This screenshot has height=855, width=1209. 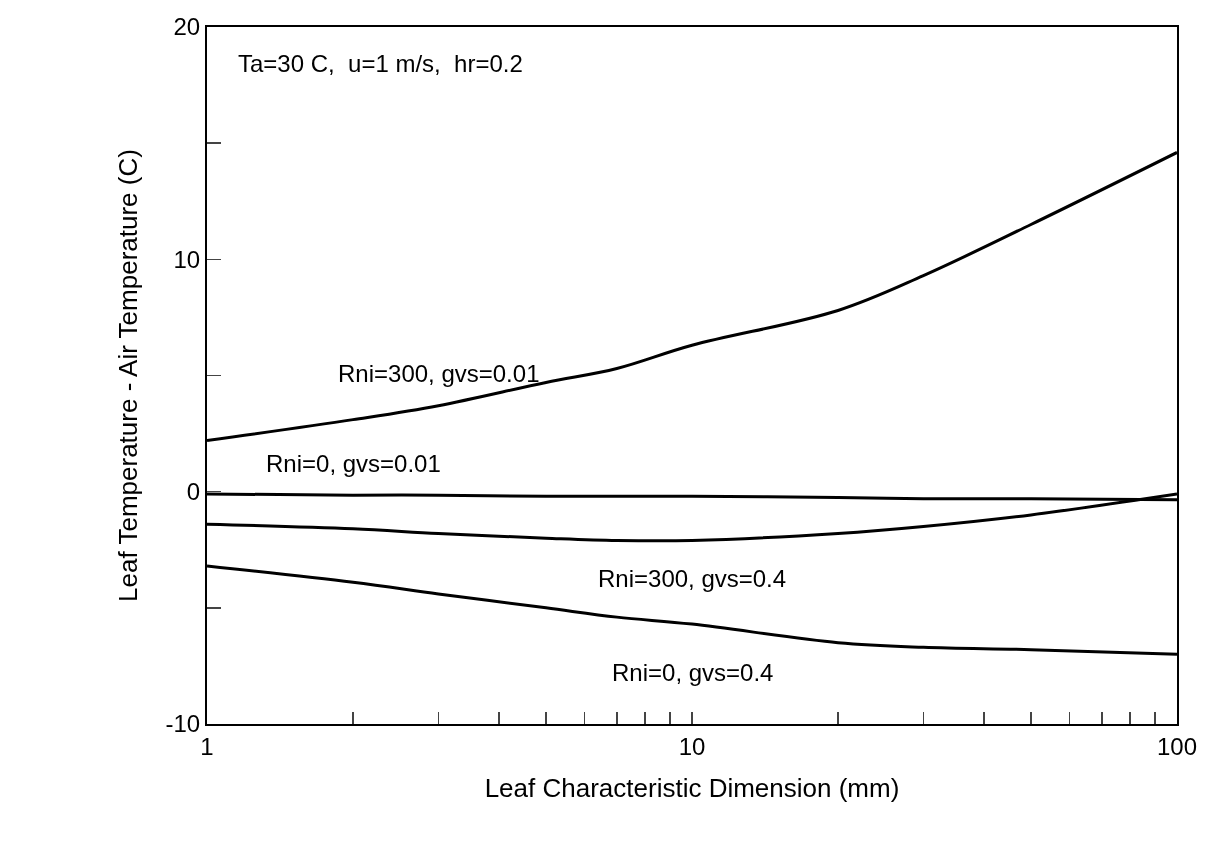 What do you see at coordinates (693, 672) in the screenshot?
I see `series-label: Rni=0, gvs=0.4` at bounding box center [693, 672].